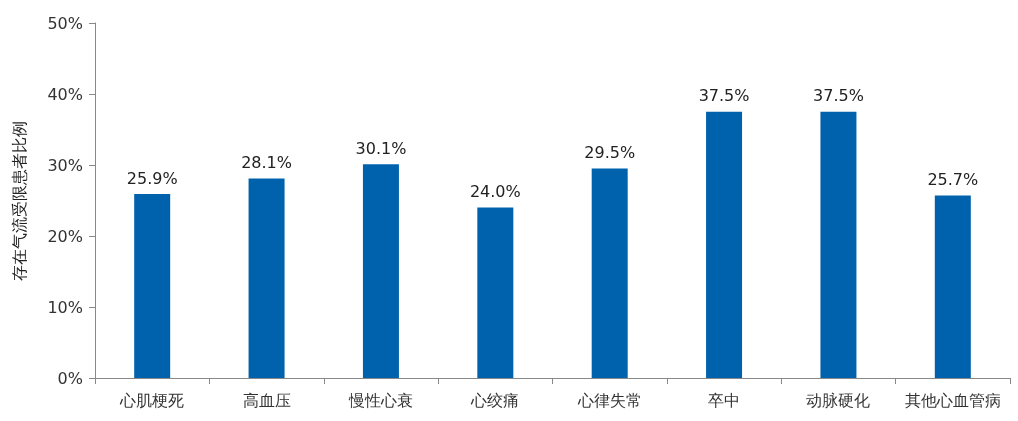 The image size is (1018, 421). Describe the element at coordinates (65, 165) in the screenshot. I see `y-tick-label: 30%` at that location.